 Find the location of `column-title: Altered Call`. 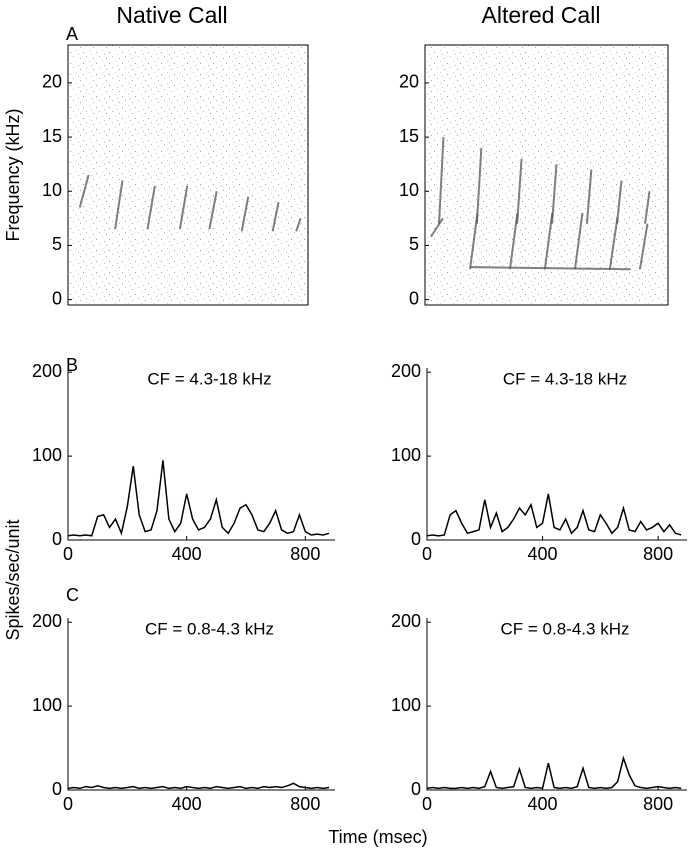

column-title: Altered Call is located at coordinates (541, 15).